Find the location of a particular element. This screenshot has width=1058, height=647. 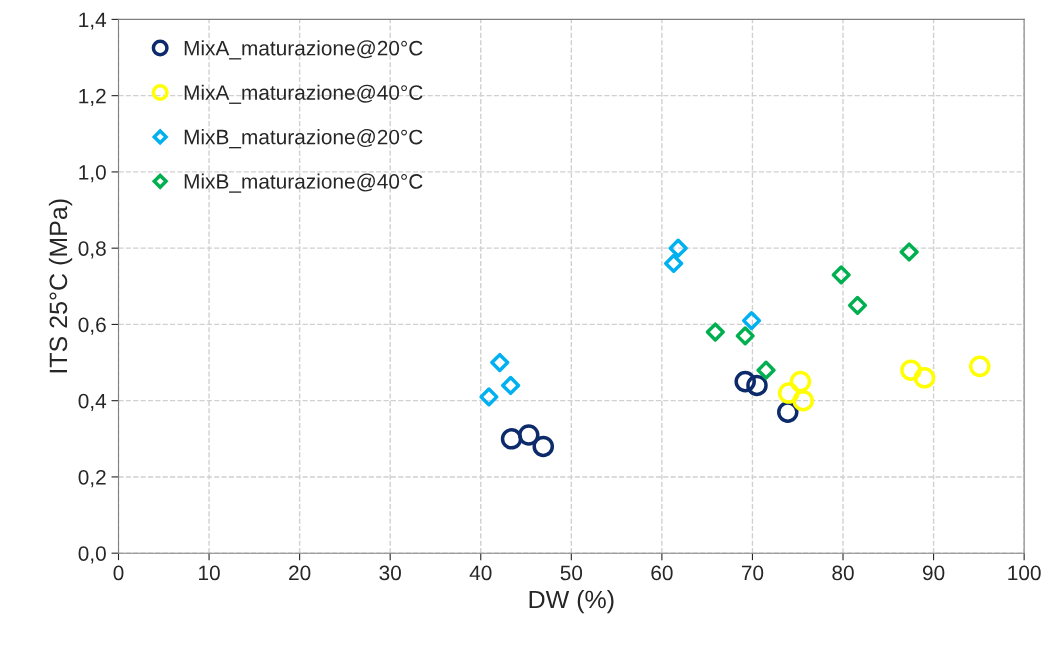

legend-label: MixB_maturazione@40°C is located at coordinates (303, 183).